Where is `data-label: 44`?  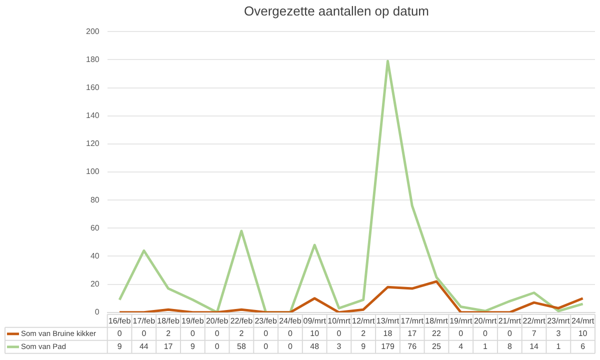
data-label: 44 is located at coordinates (144, 347).